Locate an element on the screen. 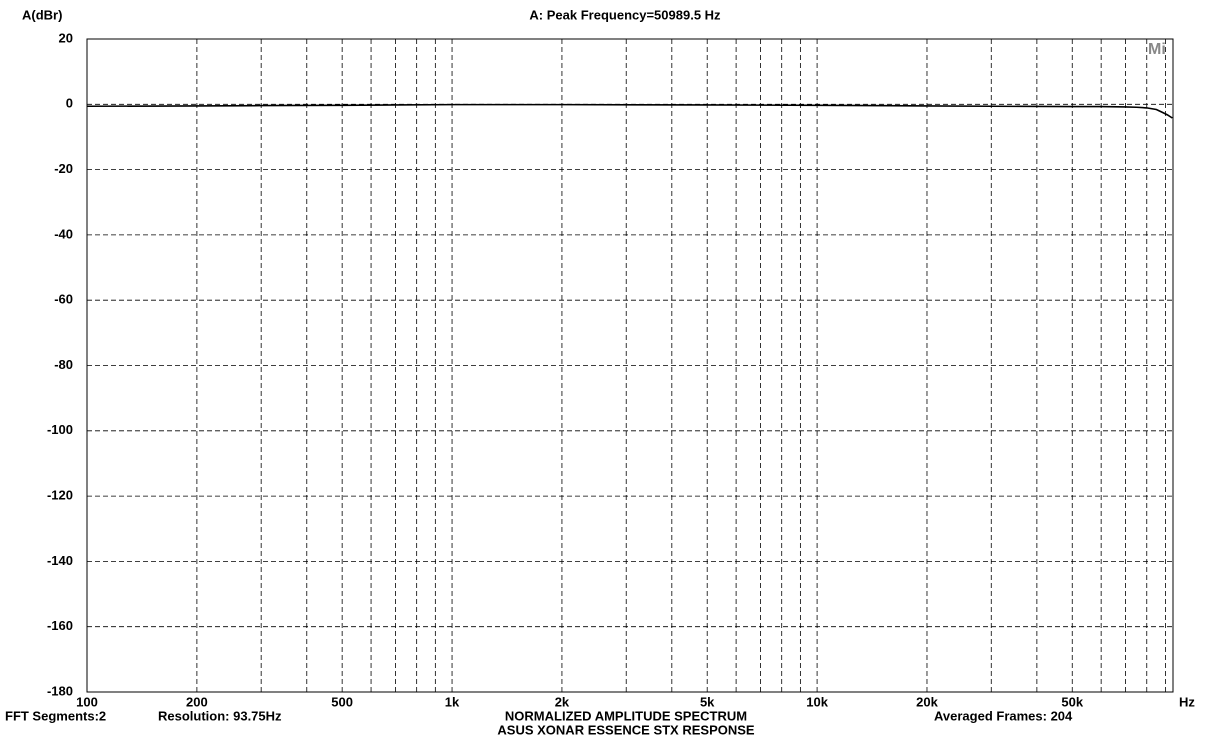 This screenshot has height=751, width=1218. y-tick-label: -20 is located at coordinates (63, 168).